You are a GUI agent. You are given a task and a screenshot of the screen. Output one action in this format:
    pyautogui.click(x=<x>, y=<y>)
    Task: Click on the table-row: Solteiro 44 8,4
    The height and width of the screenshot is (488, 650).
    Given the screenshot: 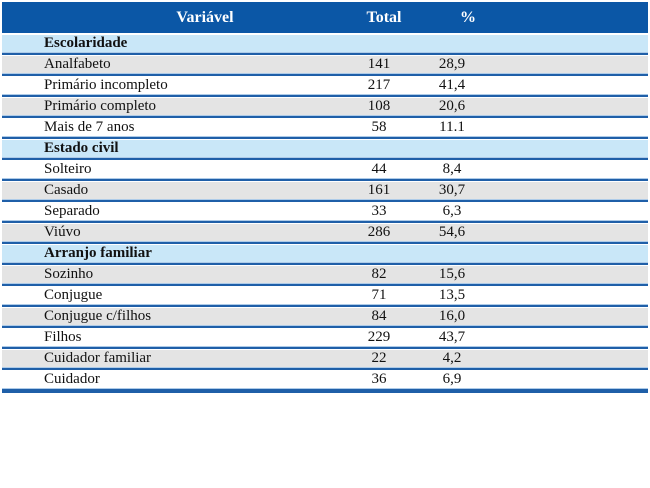 What is the action you would take?
    pyautogui.click(x=325, y=169)
    